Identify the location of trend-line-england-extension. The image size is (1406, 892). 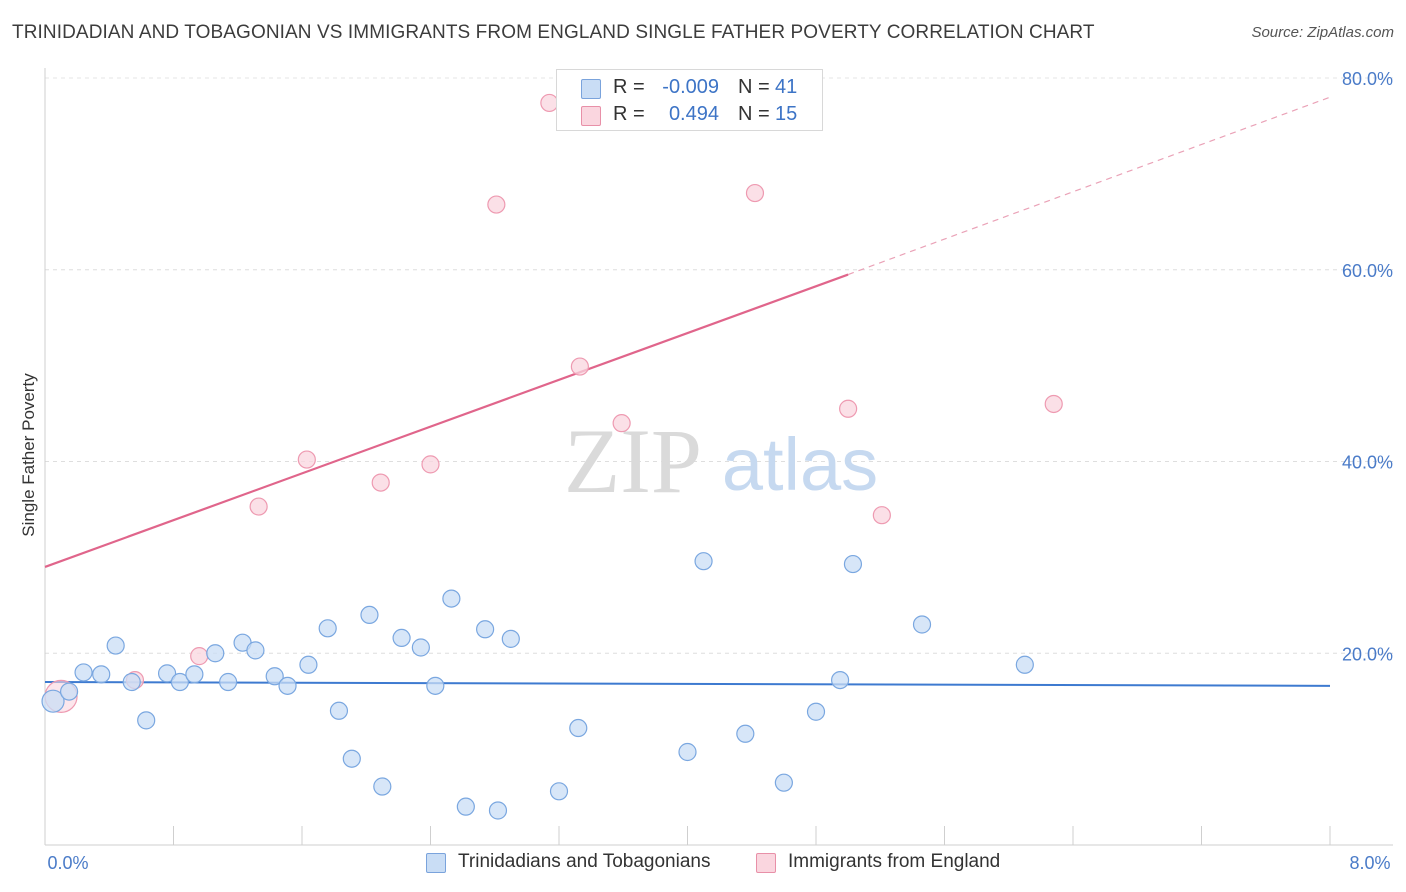
(1089, 186).